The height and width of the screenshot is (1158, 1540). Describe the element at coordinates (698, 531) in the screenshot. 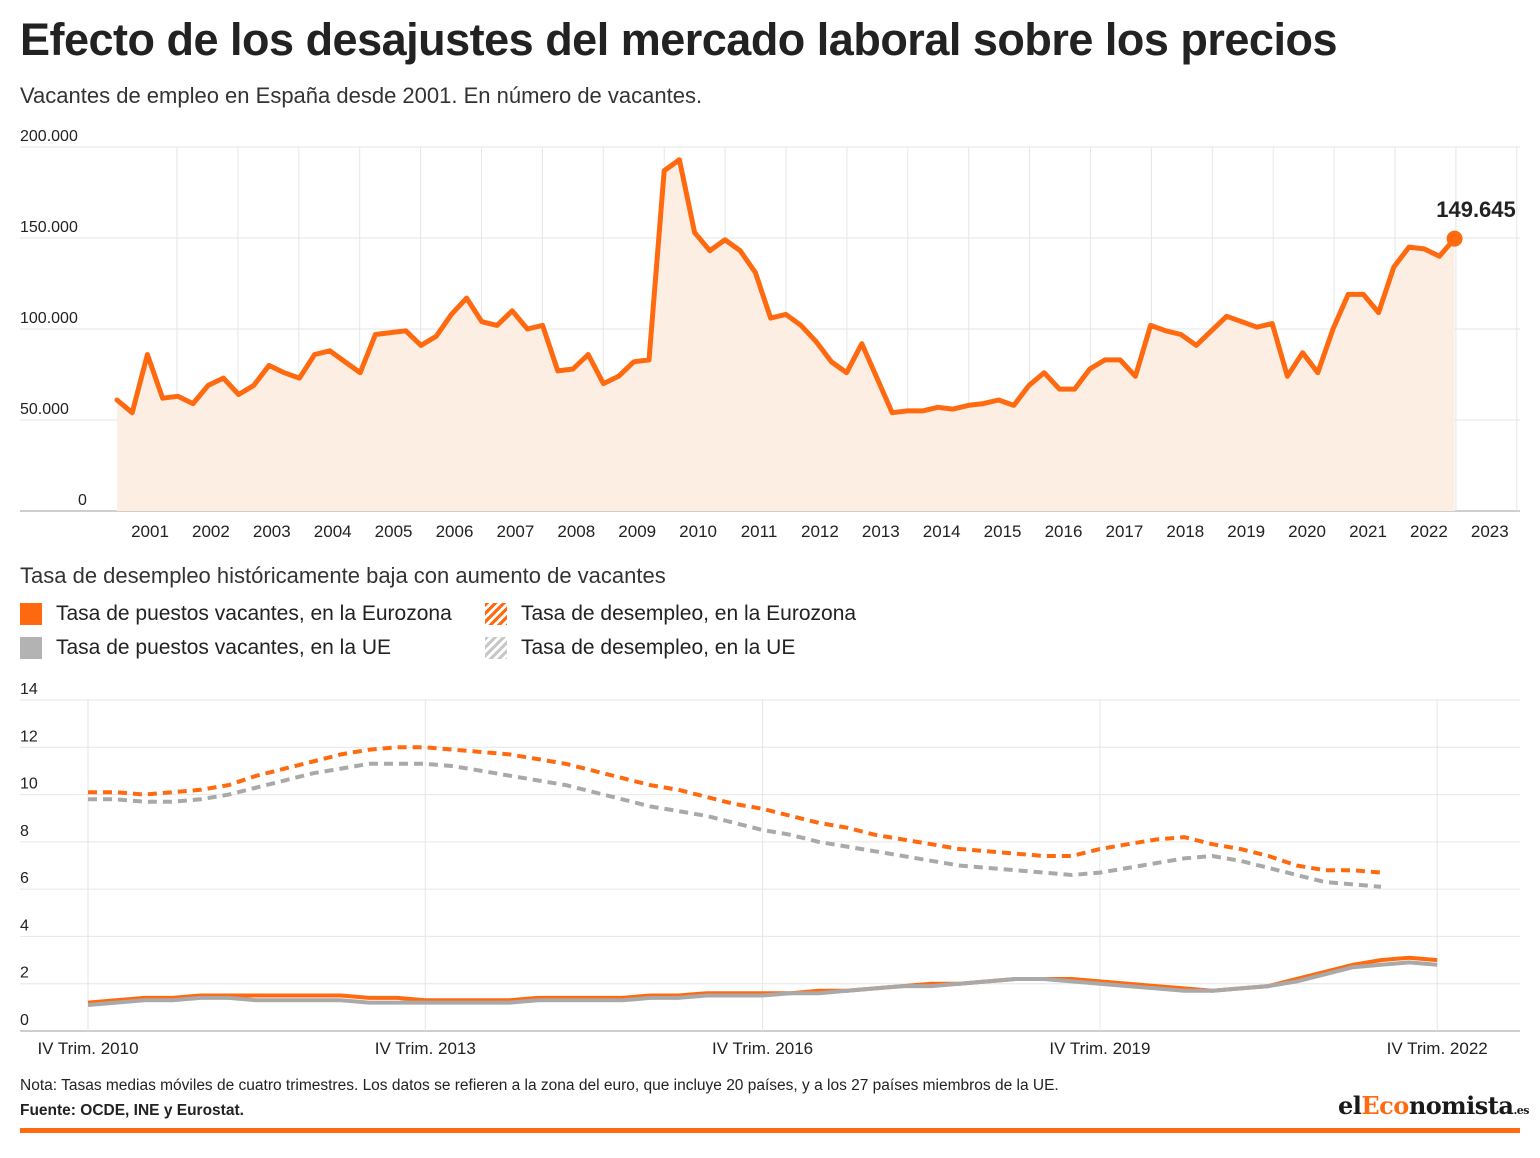

I see `x-tick-label: 2010` at that location.